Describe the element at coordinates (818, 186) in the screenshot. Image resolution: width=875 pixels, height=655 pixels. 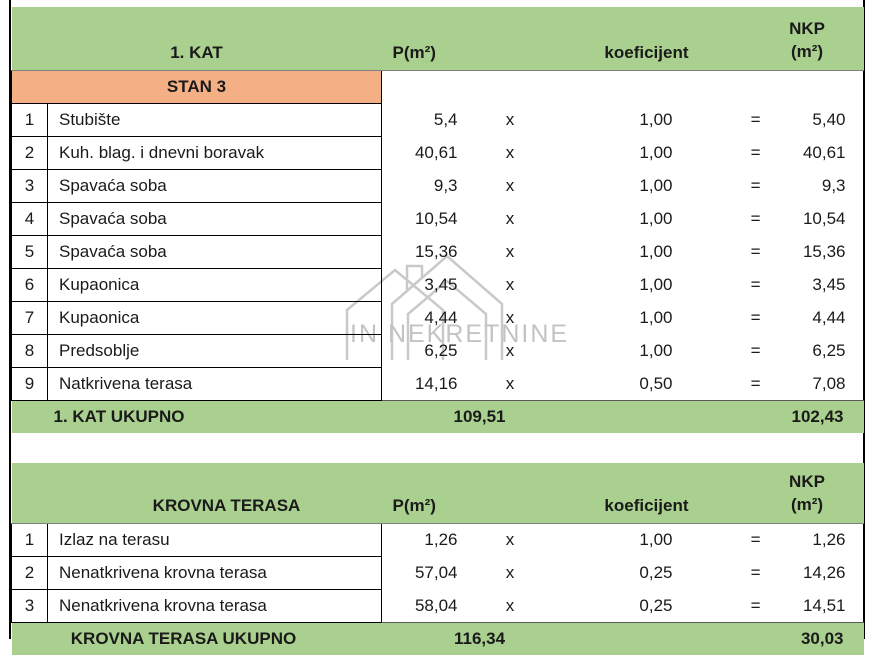
I see `nkp-value: 9,3` at that location.